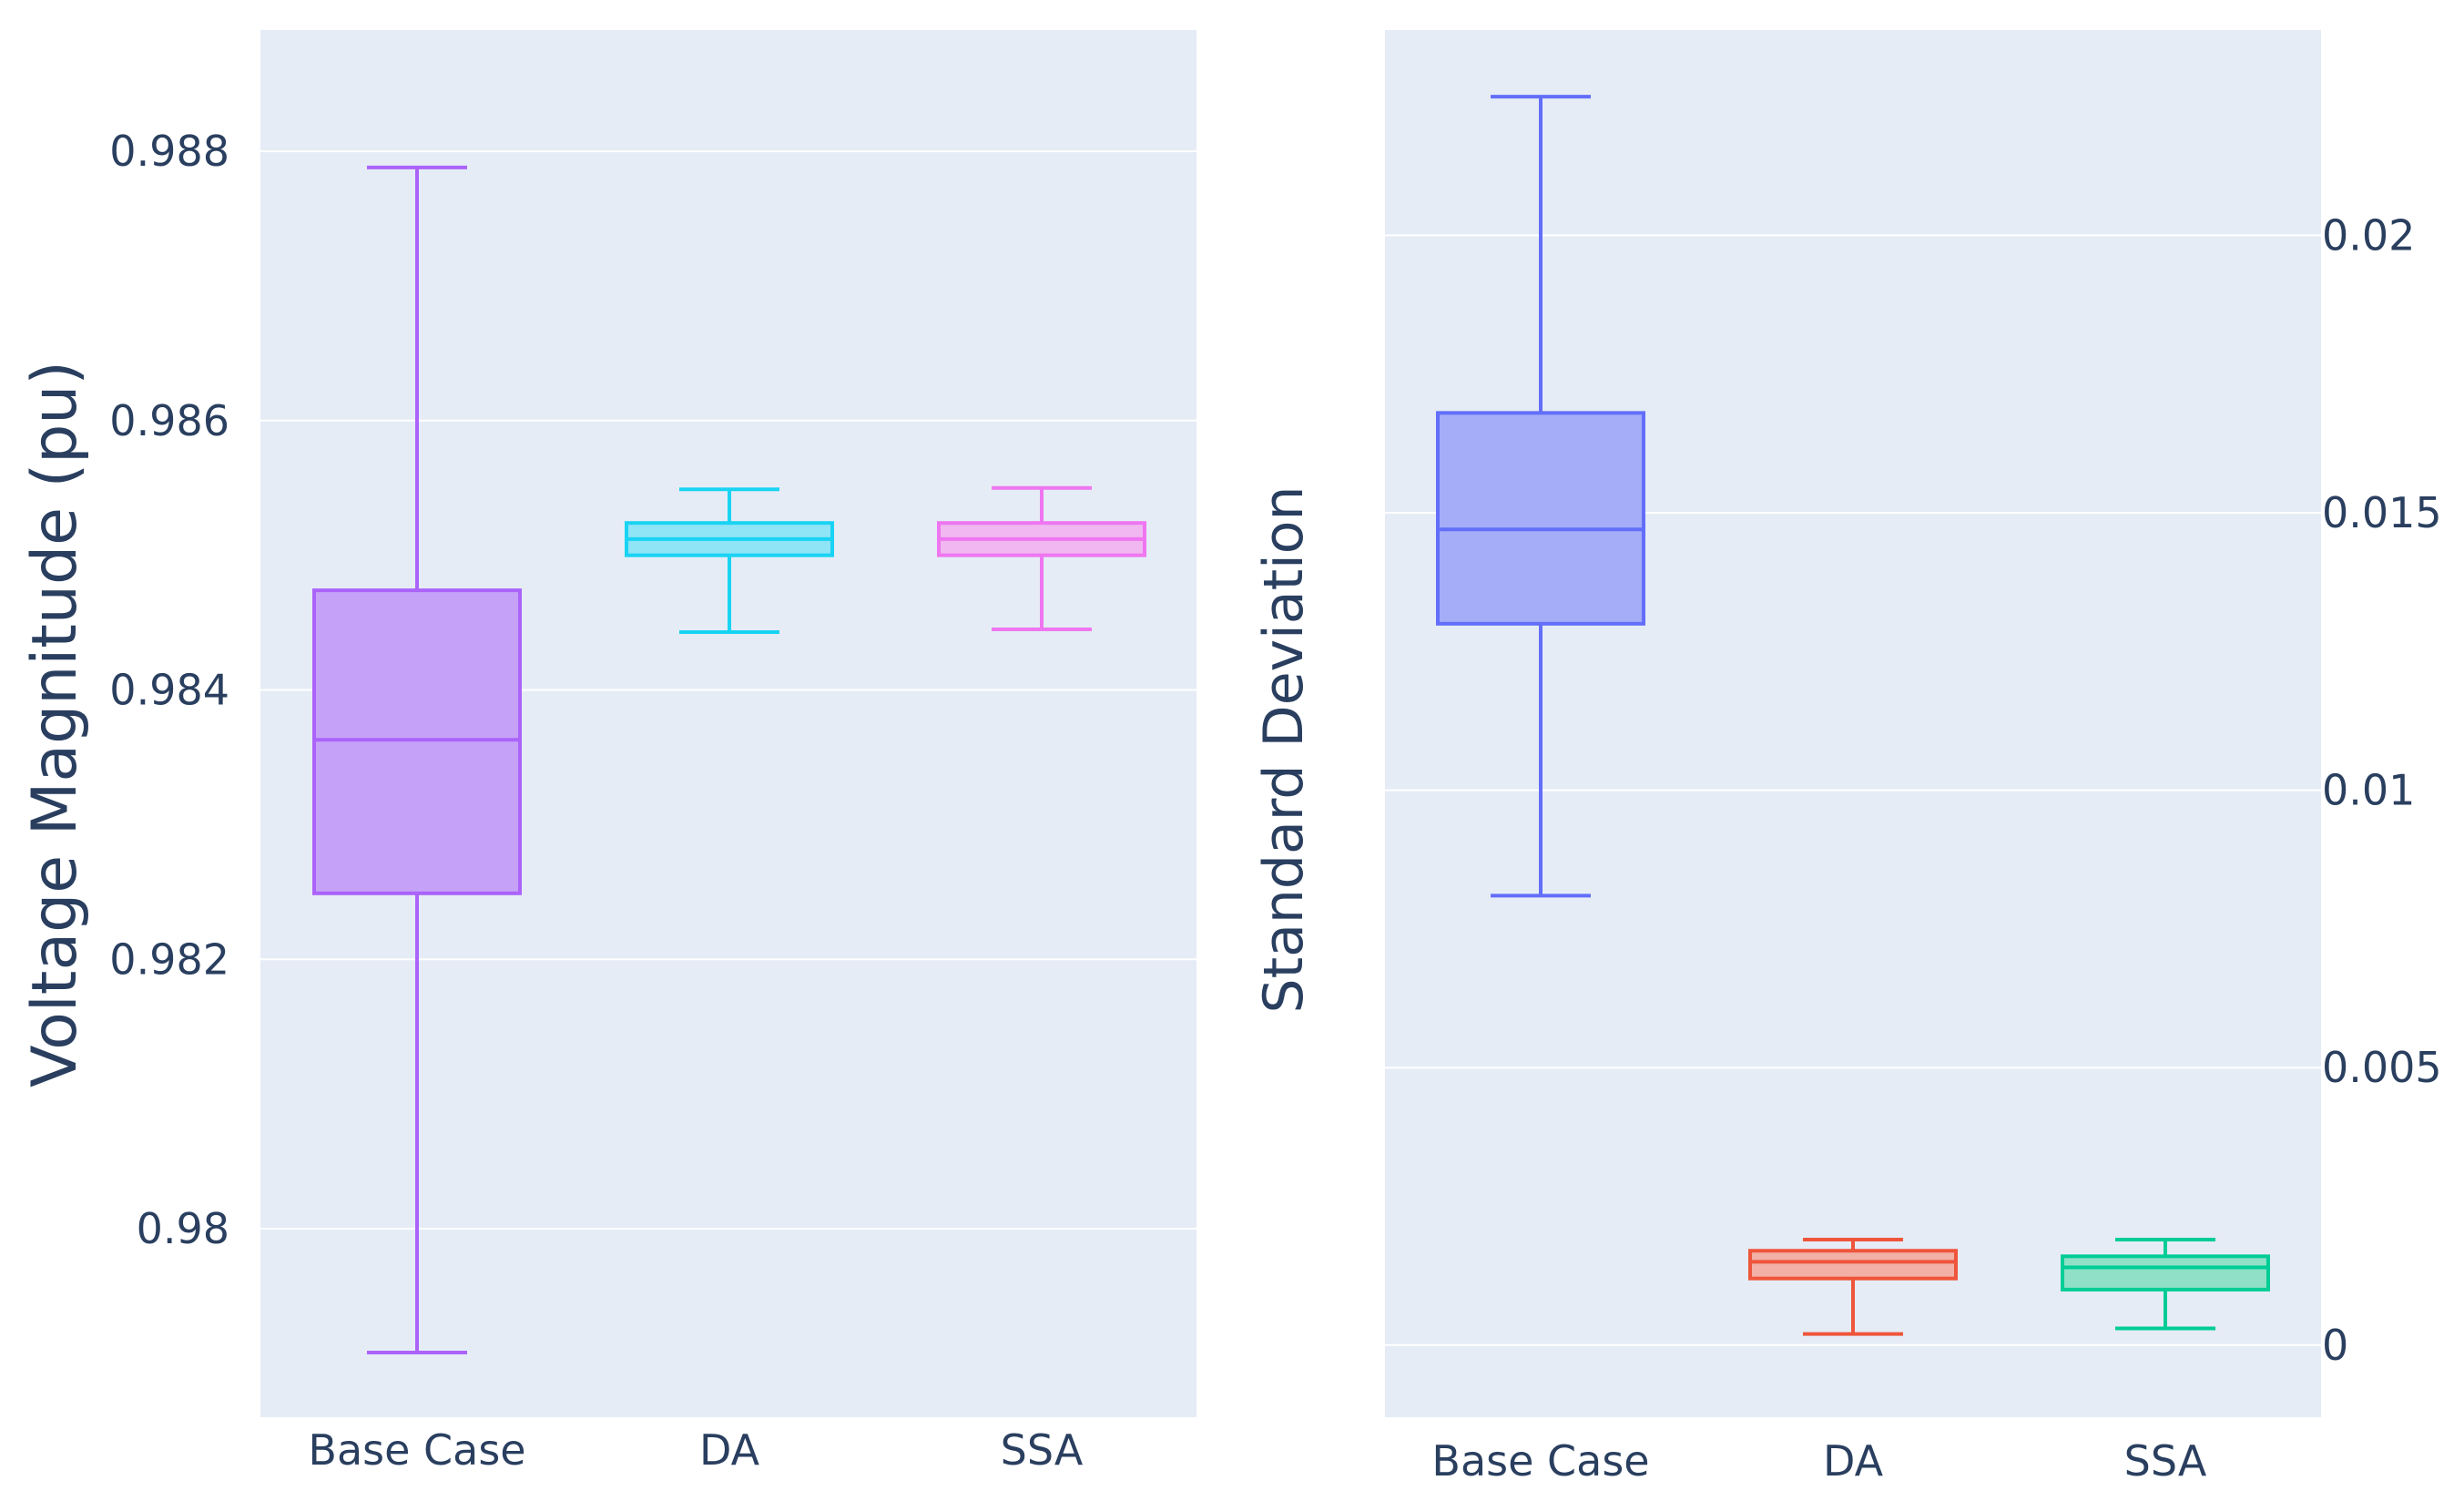 This screenshot has height=1501, width=2464. Describe the element at coordinates (2368, 790) in the screenshot. I see `y-tick-label: 0.01` at that location.